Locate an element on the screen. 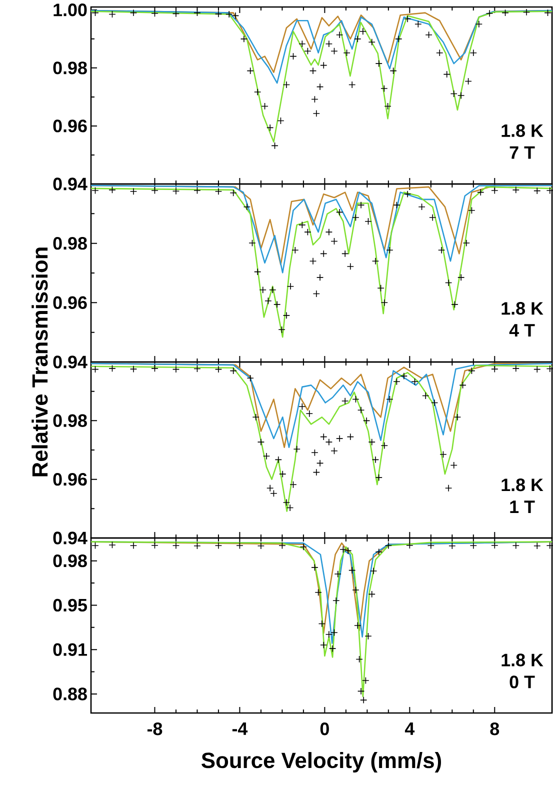 This screenshot has height=790, width=553. y-tick-label: 0.88 is located at coordinates (70, 694).